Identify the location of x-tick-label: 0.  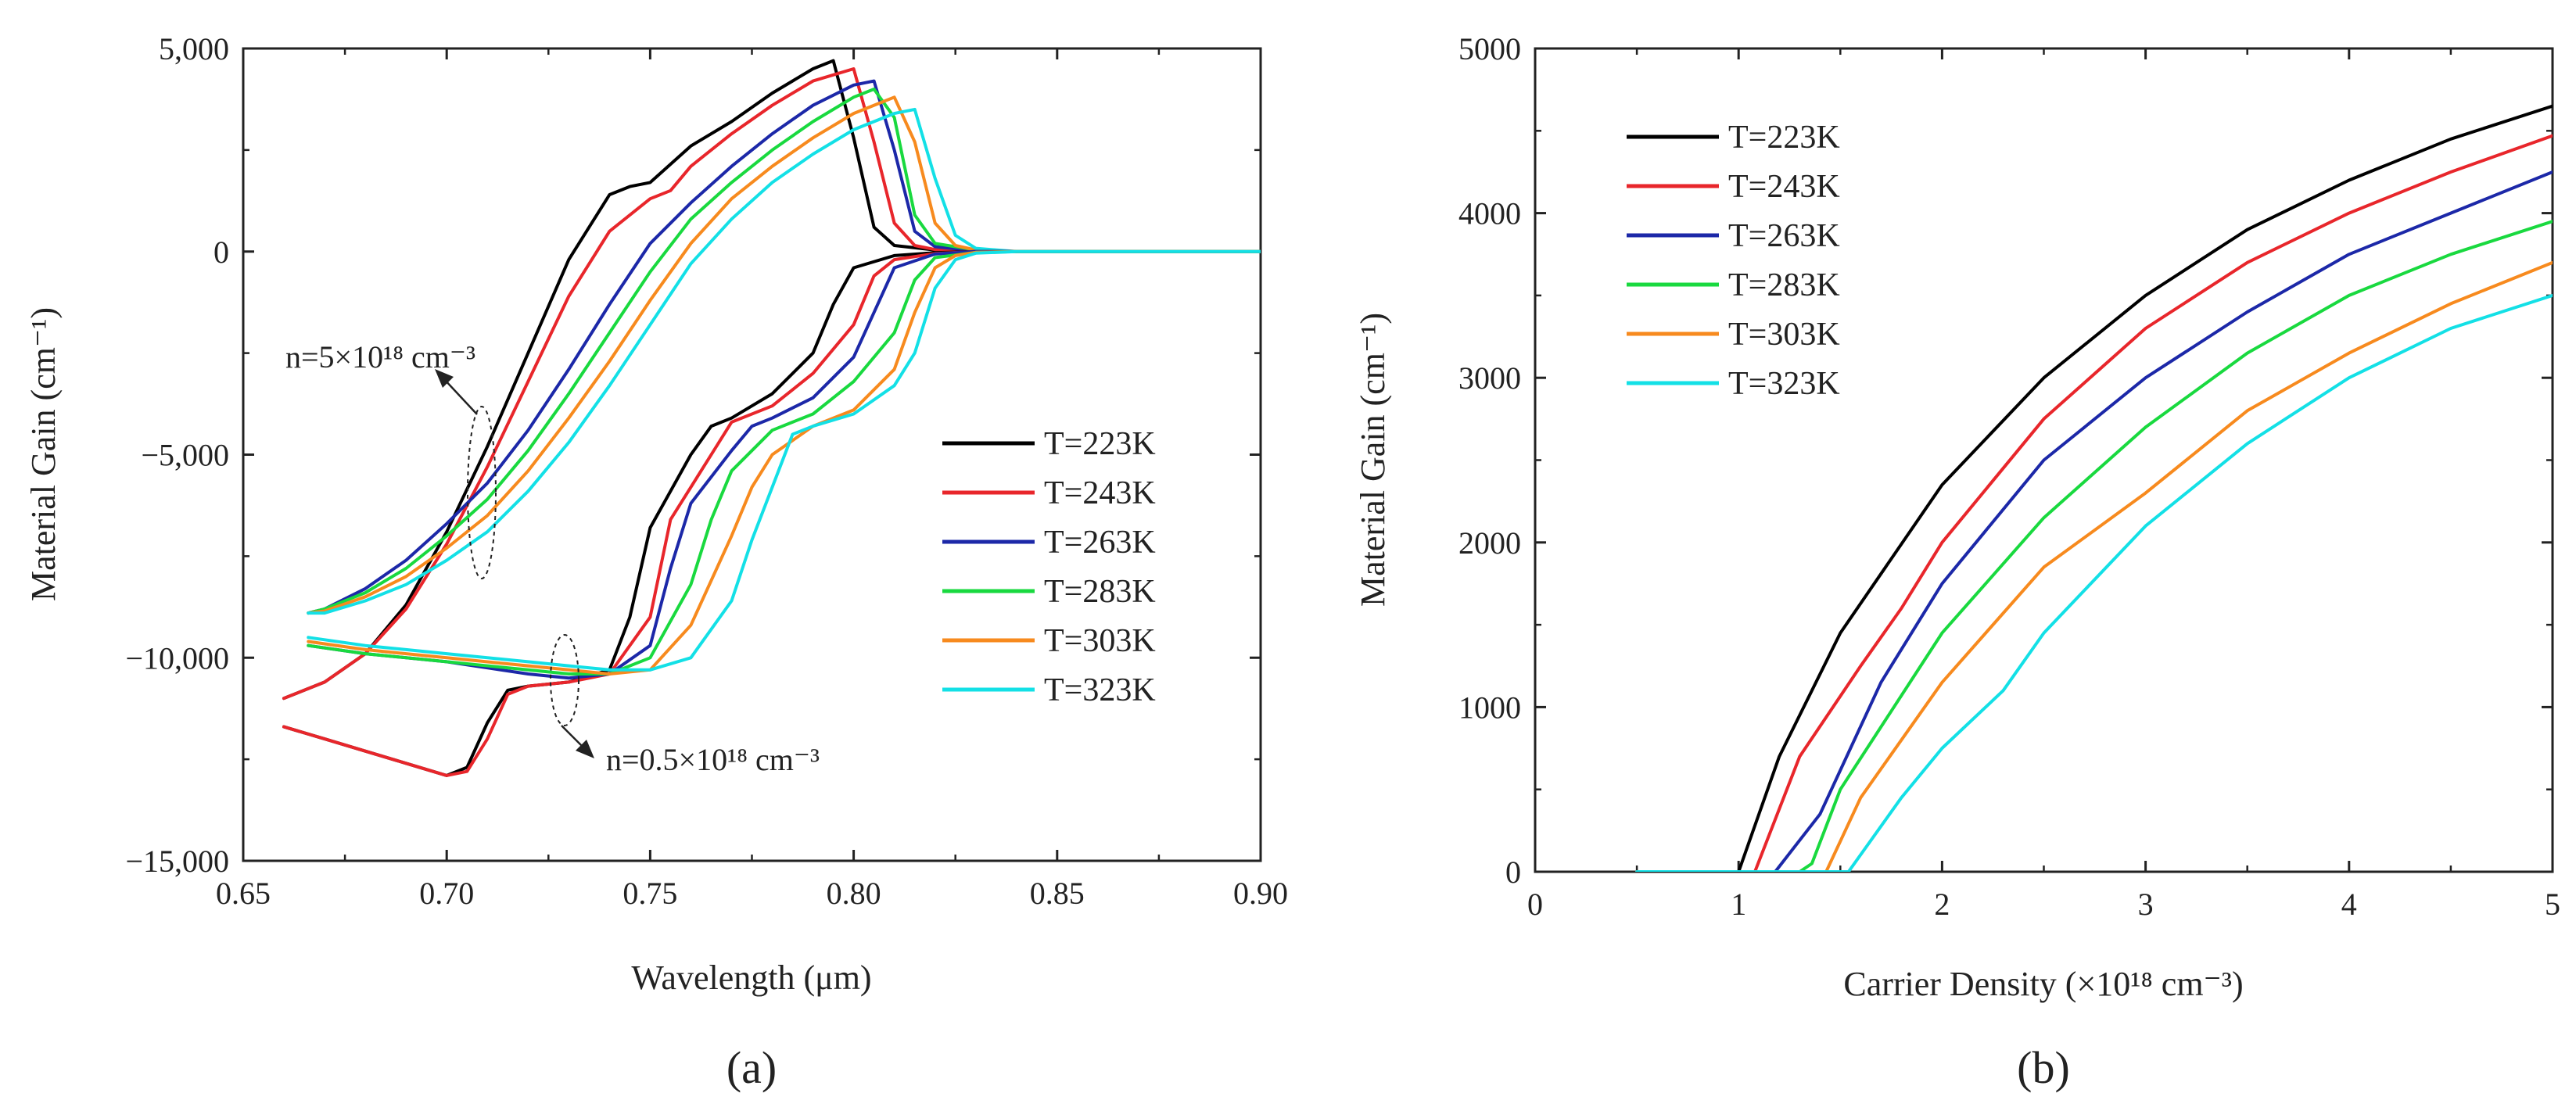
(1535, 904).